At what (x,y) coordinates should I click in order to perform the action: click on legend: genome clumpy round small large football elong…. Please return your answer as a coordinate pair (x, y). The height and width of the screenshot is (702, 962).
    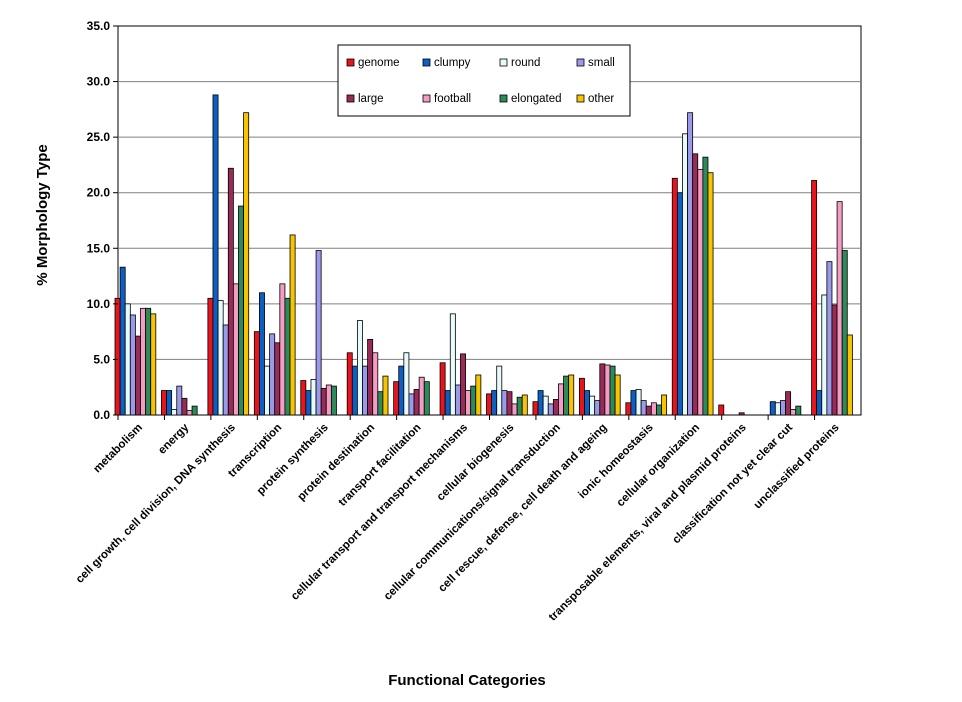
    Looking at the image, I should click on (484, 80).